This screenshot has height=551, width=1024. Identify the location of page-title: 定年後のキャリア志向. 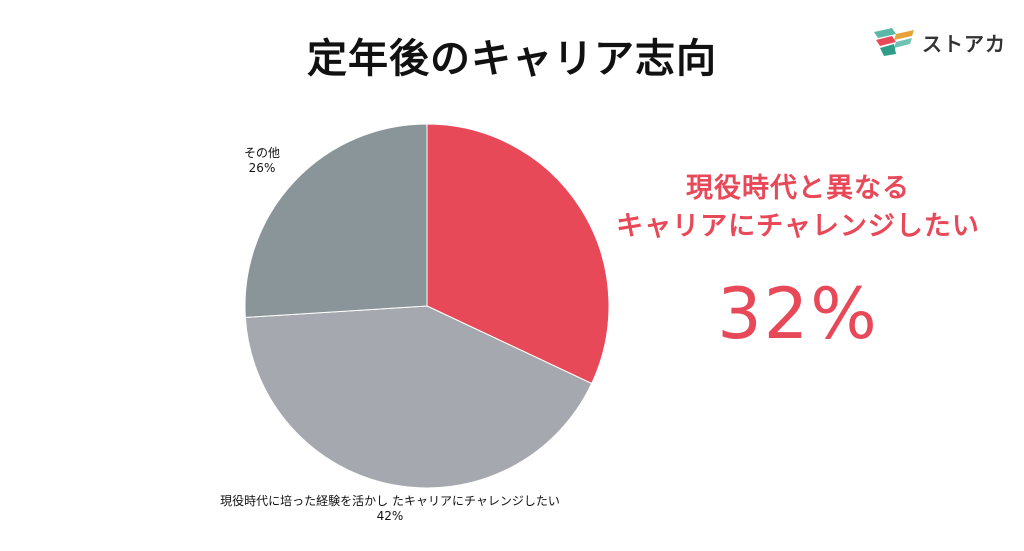
(512, 59).